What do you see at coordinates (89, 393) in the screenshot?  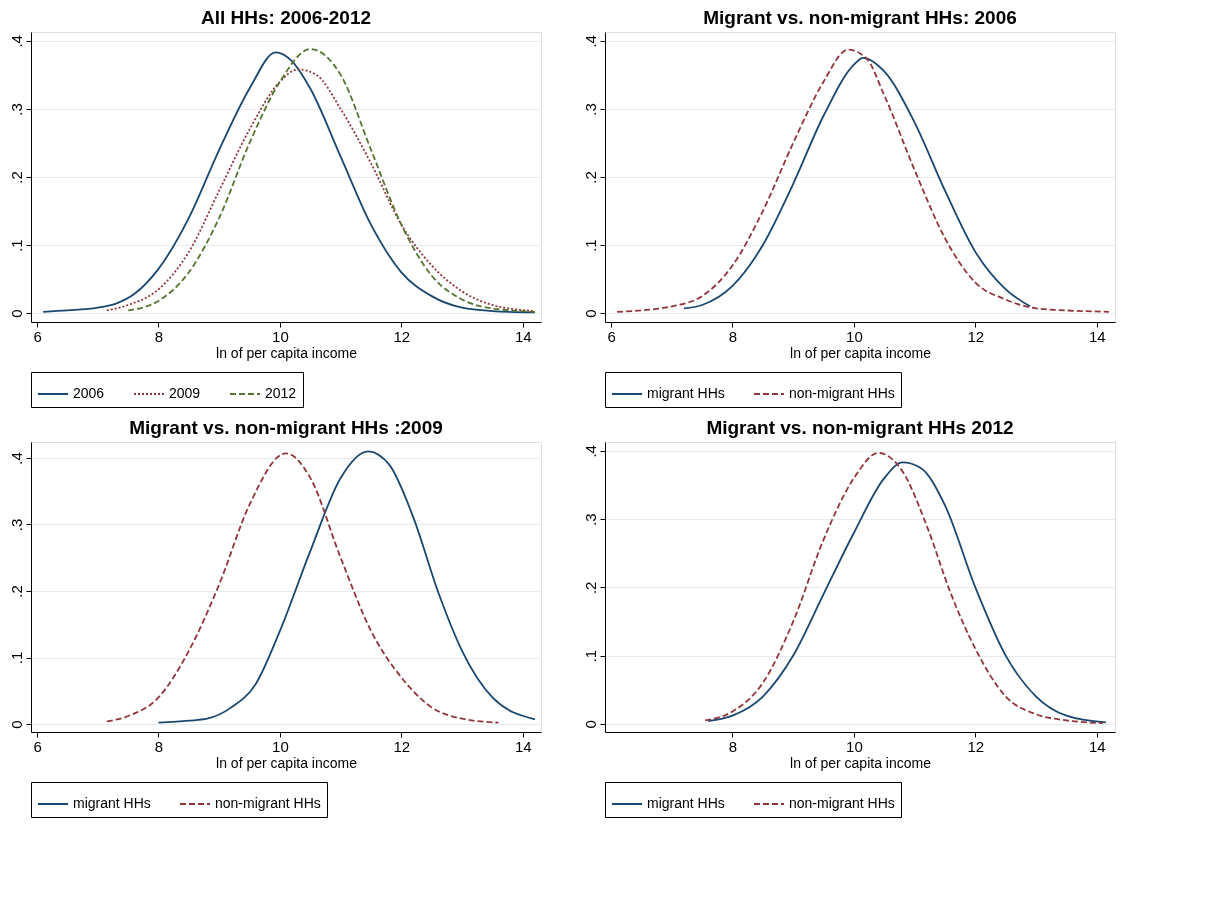 I see `legend-label: 2006` at bounding box center [89, 393].